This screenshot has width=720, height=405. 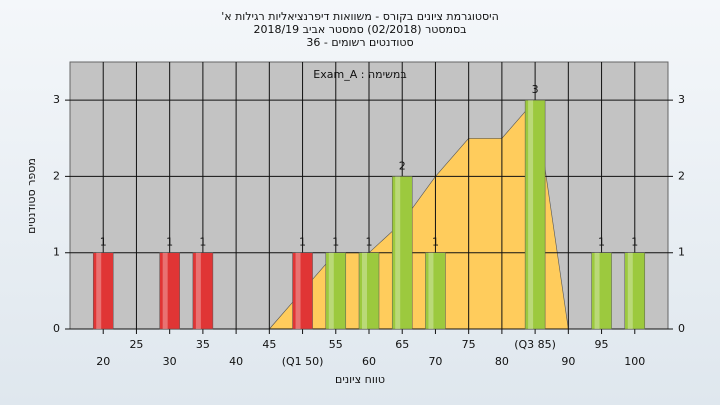 What do you see at coordinates (568, 361) in the screenshot?
I see `x-tick-label: 90` at bounding box center [568, 361].